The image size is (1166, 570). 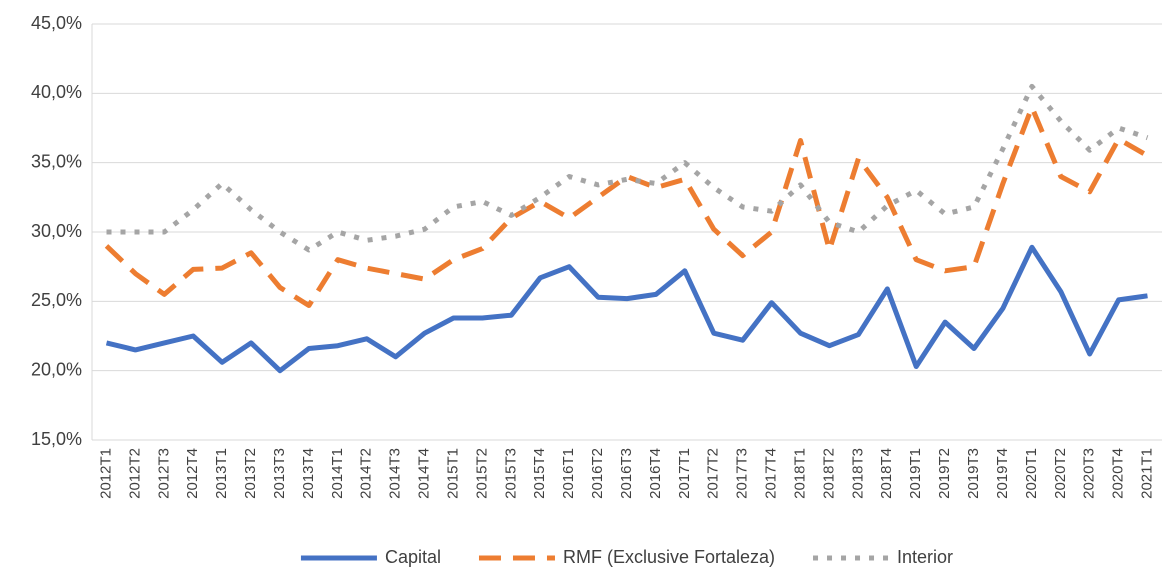 I want to click on x-tick-label: 2016T4, so click(x=655, y=473).